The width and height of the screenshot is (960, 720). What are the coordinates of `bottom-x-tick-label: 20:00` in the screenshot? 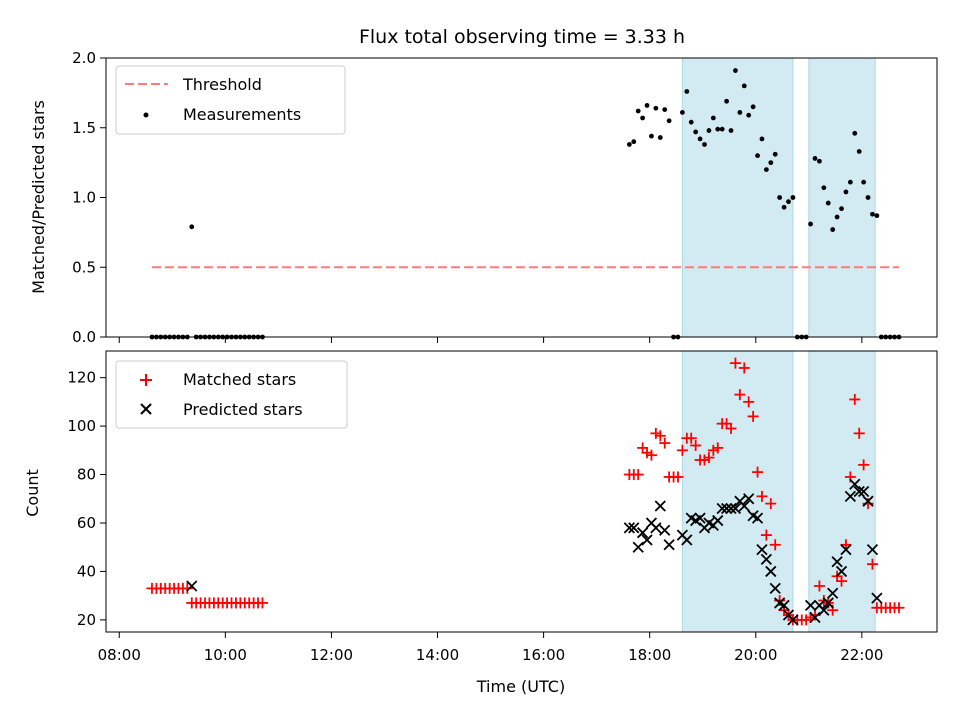 It's located at (755, 655).